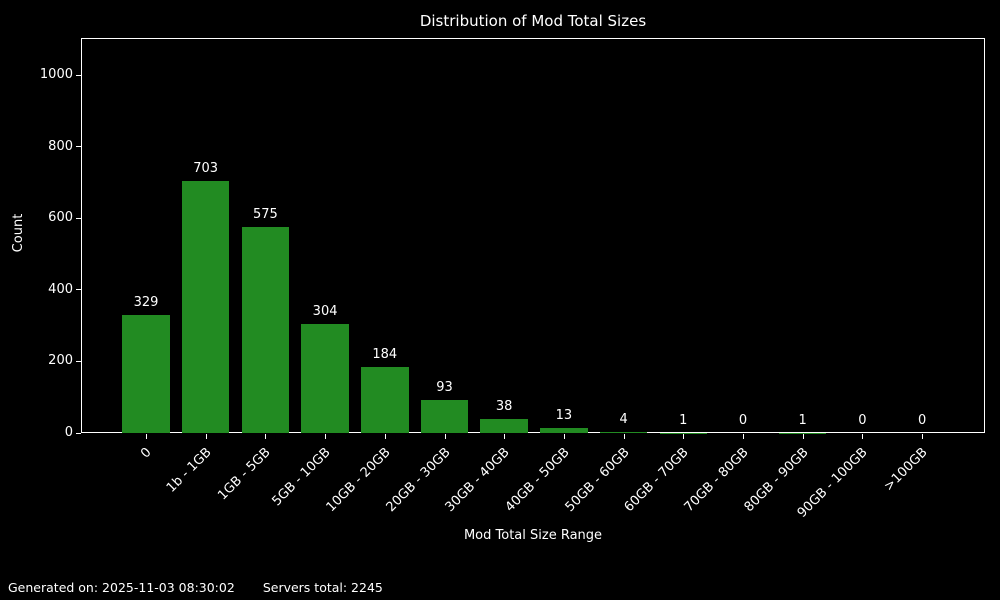 The width and height of the screenshot is (1000, 600). I want to click on x-tick-label: 50GB - 60GB, so click(597, 480).